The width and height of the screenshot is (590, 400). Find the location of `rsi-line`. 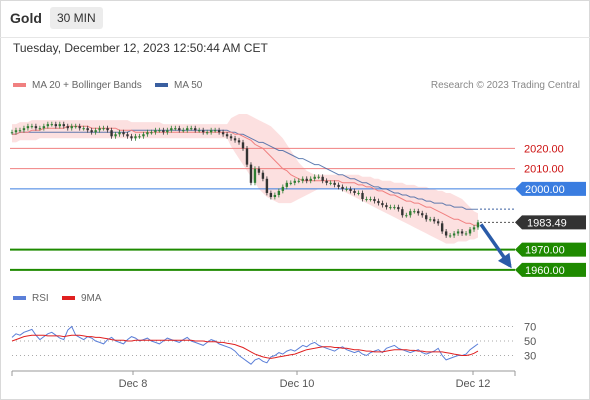

rsi-line is located at coordinates (245, 345).